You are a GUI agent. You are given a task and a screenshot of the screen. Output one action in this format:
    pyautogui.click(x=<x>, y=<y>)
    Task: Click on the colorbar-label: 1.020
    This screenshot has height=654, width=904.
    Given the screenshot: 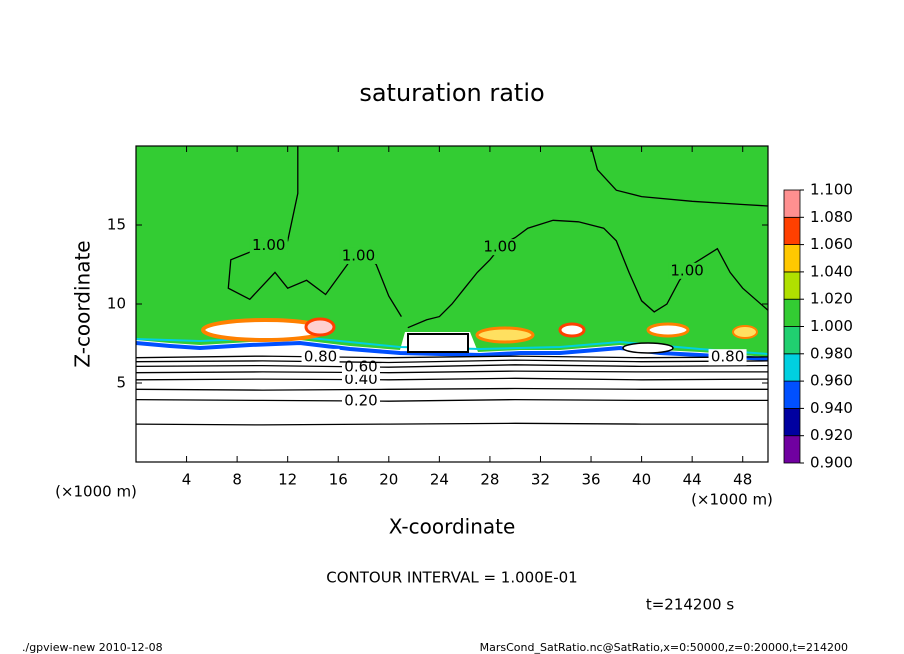 What is the action you would take?
    pyautogui.click(x=831, y=299)
    